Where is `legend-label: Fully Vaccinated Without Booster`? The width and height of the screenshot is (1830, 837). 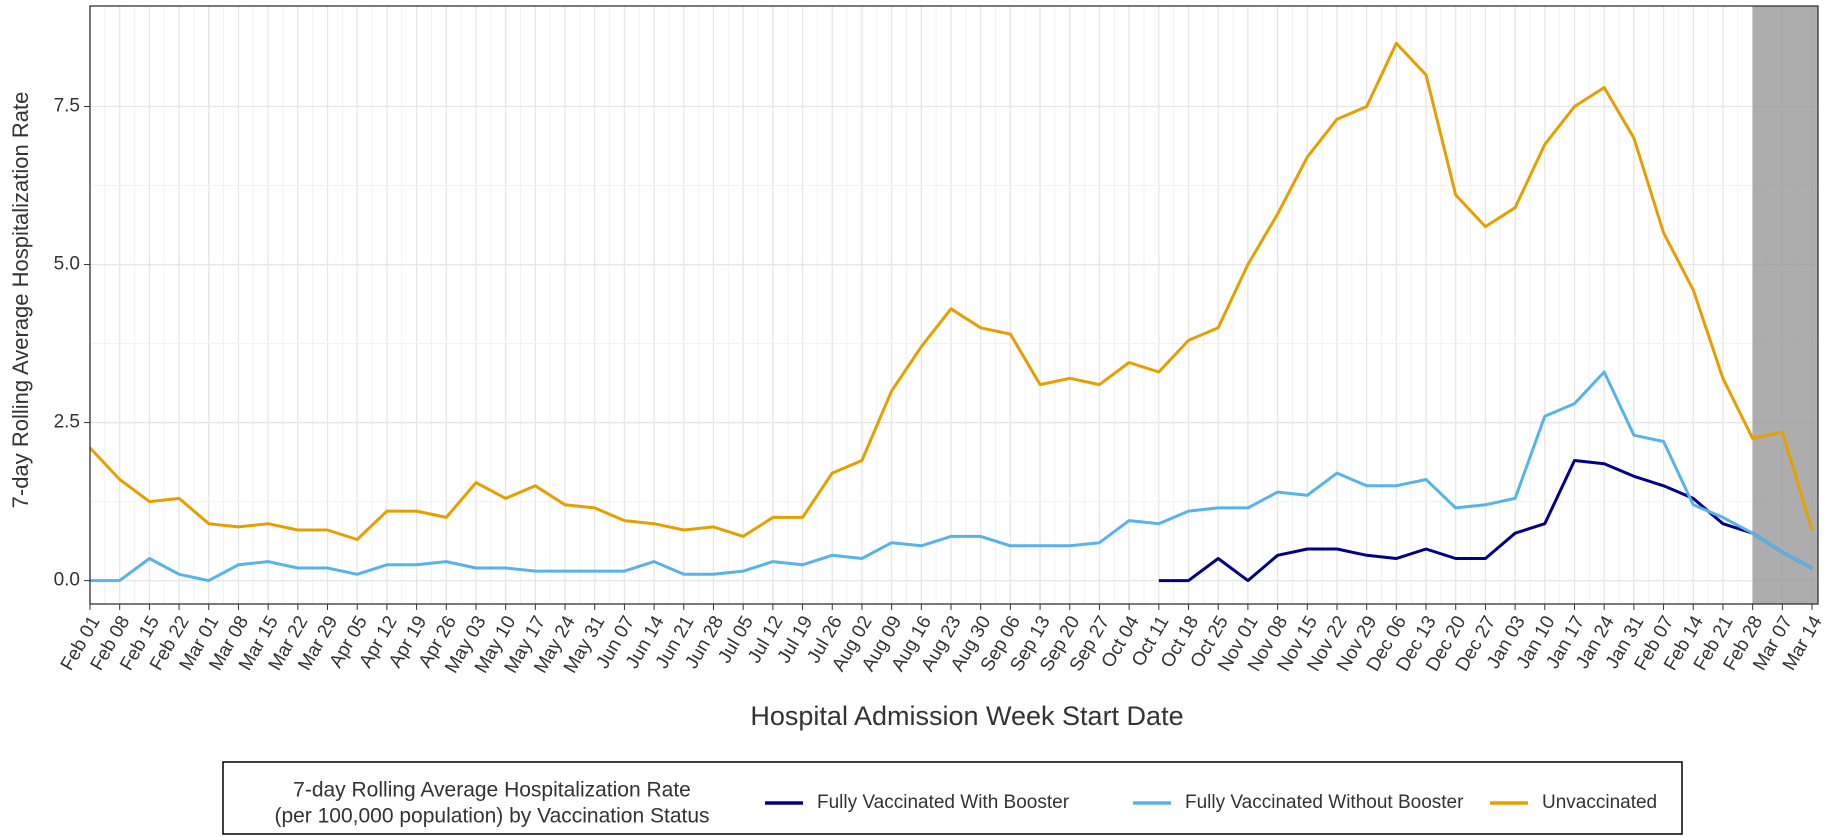 legend-label: Fully Vaccinated Without Booster is located at coordinates (1324, 802).